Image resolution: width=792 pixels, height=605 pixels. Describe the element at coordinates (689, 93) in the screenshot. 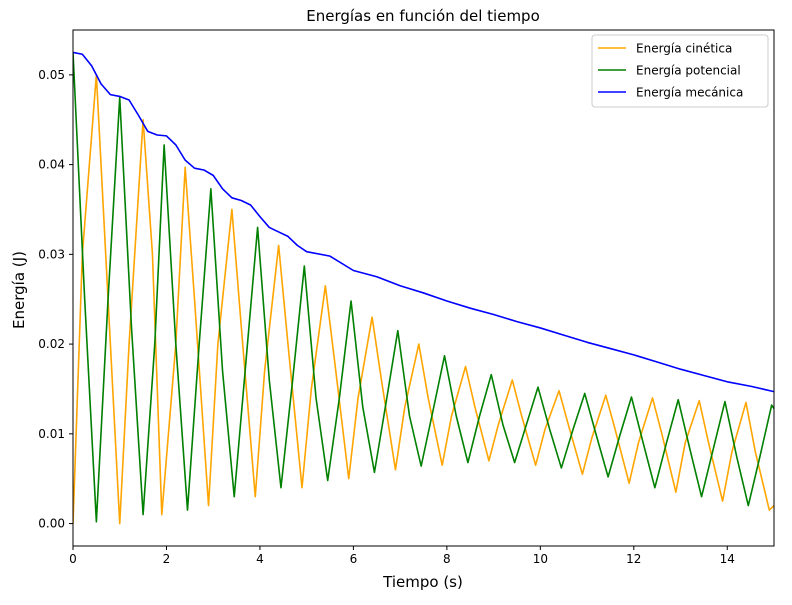

I see `legend-label-3: Energía mecánica` at that location.